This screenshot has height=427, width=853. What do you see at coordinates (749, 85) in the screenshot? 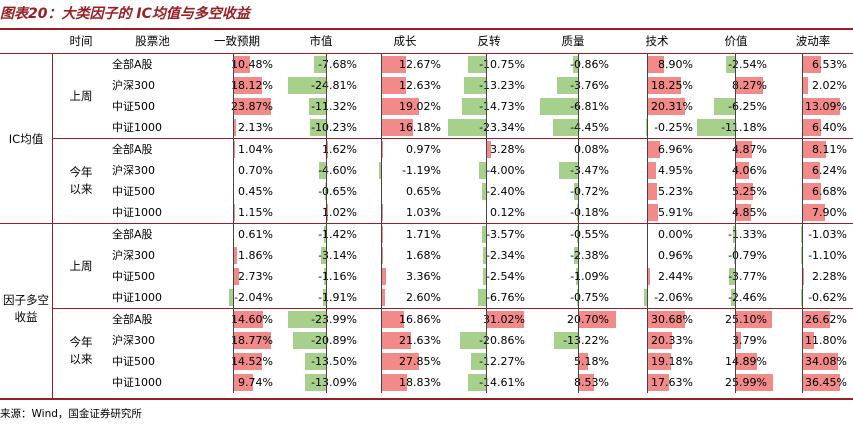
I see `factor-value: 8.27%` at bounding box center [749, 85].